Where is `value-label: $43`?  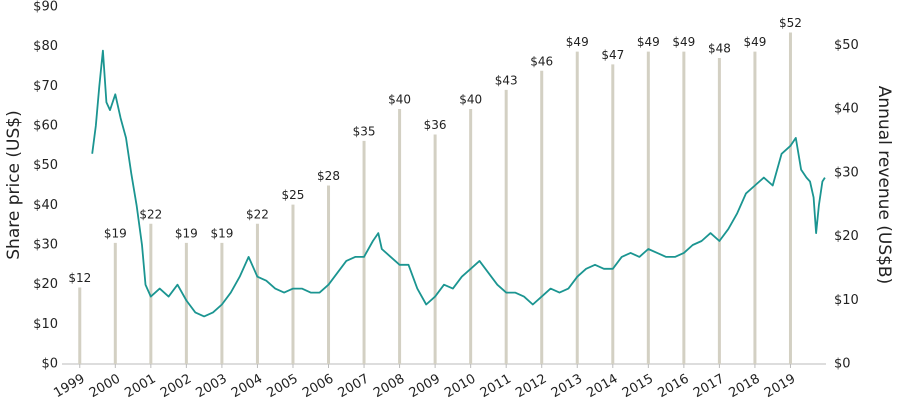
value-label: $43 is located at coordinates (506, 80).